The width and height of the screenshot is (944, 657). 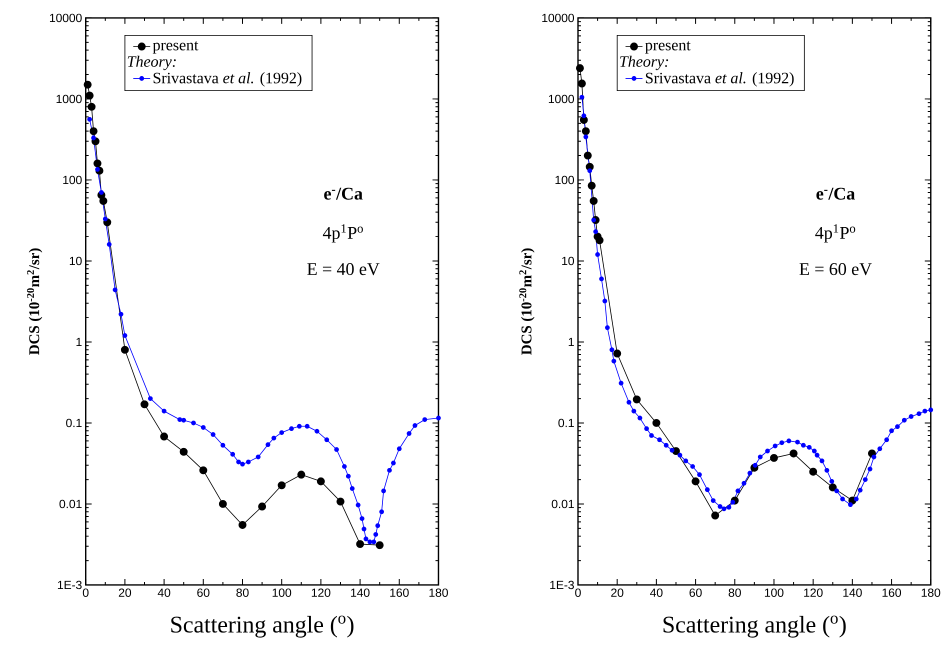 What do you see at coordinates (34, 302) in the screenshot?
I see `y-axis-title: DCS (10$^{-20}$m$^{2}$/sr)` at bounding box center [34, 302].